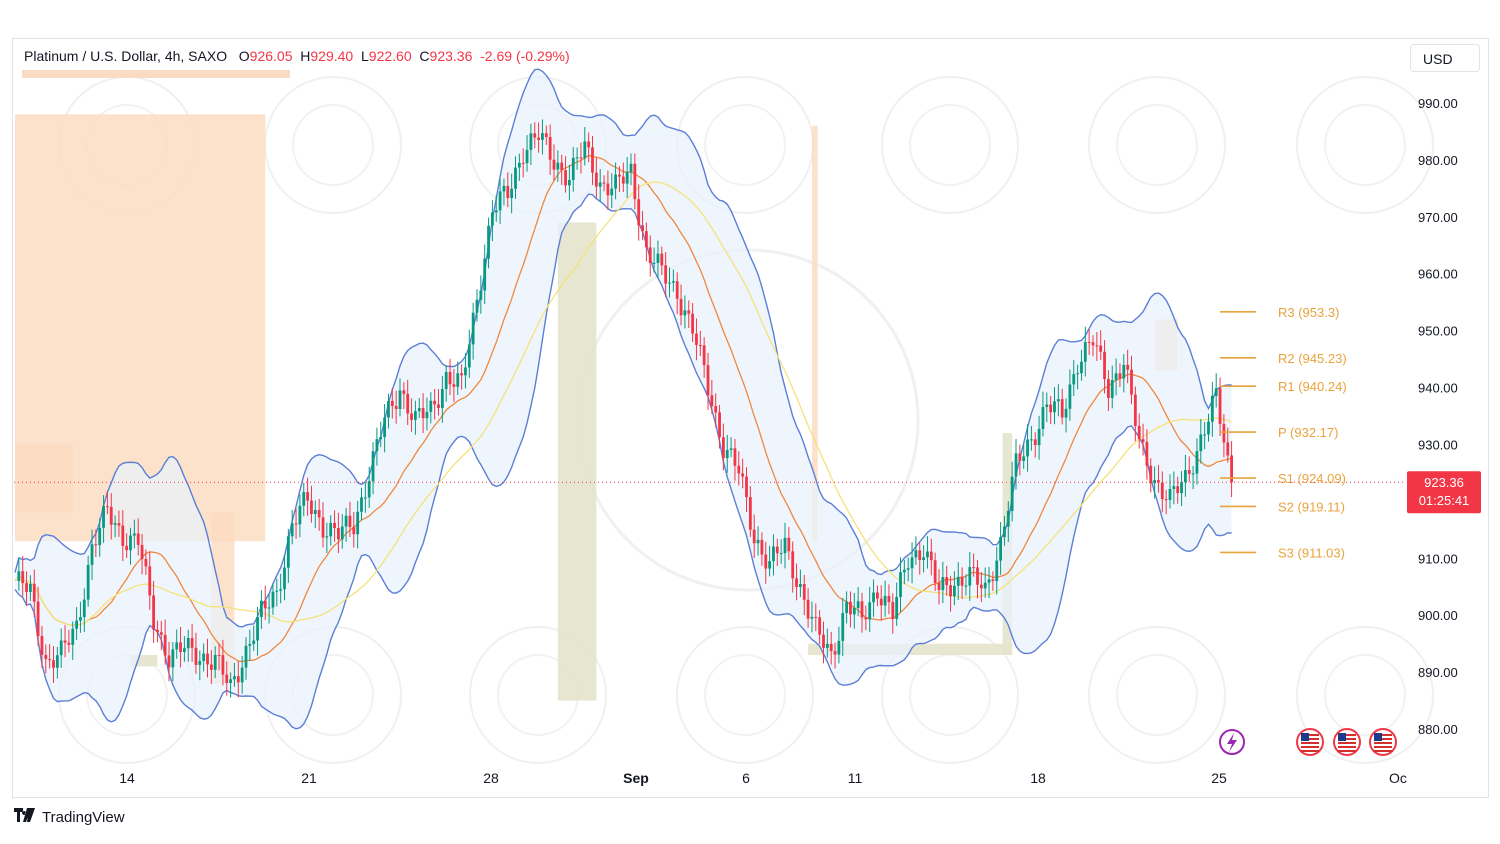 The width and height of the screenshot is (1500, 844). I want to click on high-label: H, so click(305, 56).